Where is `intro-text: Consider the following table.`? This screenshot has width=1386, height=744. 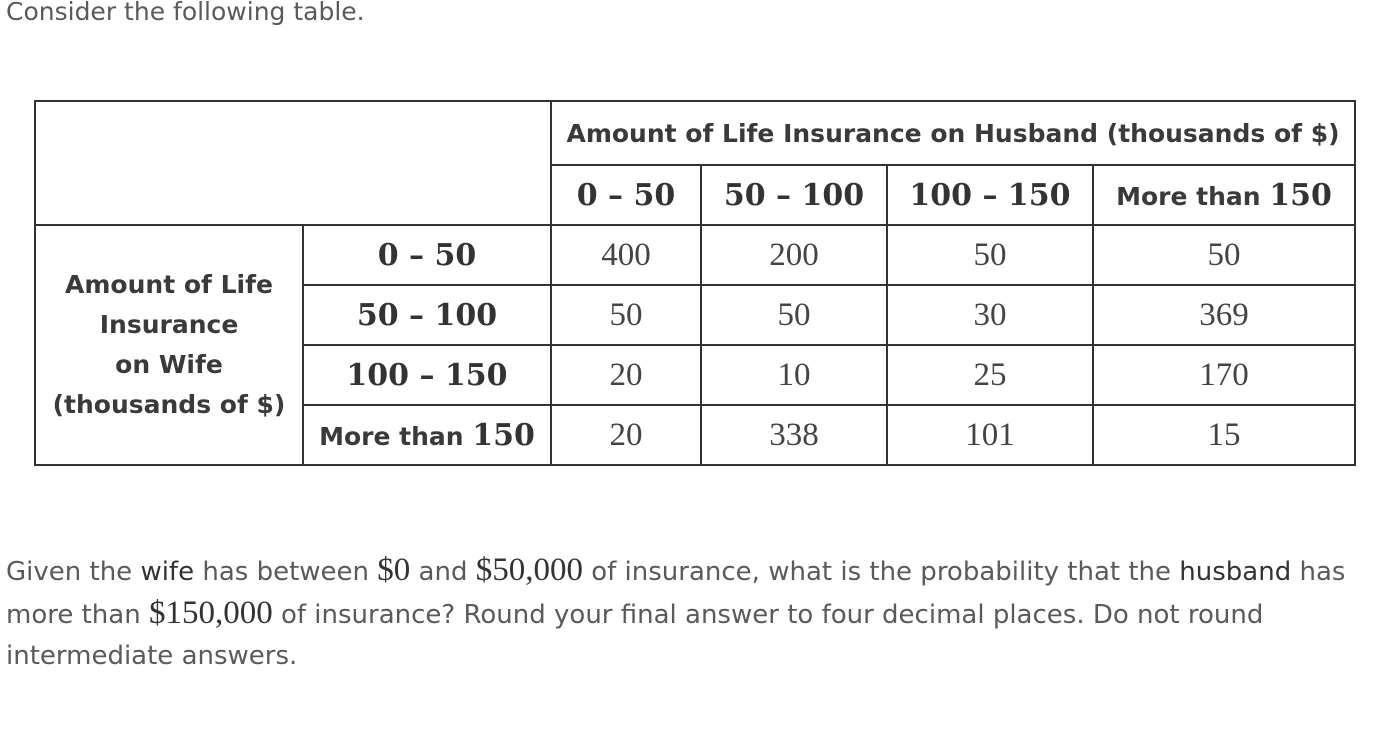 intro-text: Consider the following table. is located at coordinates (185, 13).